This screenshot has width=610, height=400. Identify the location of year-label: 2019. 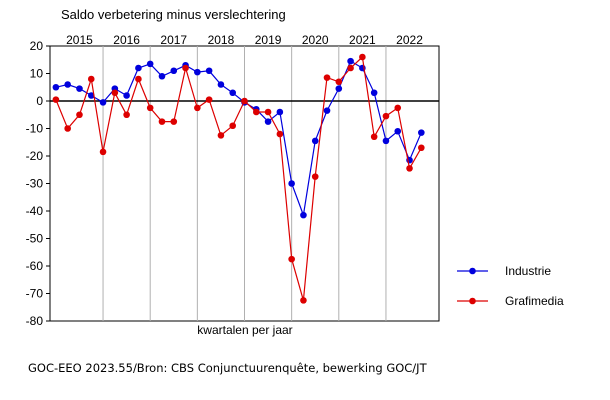
(268, 40).